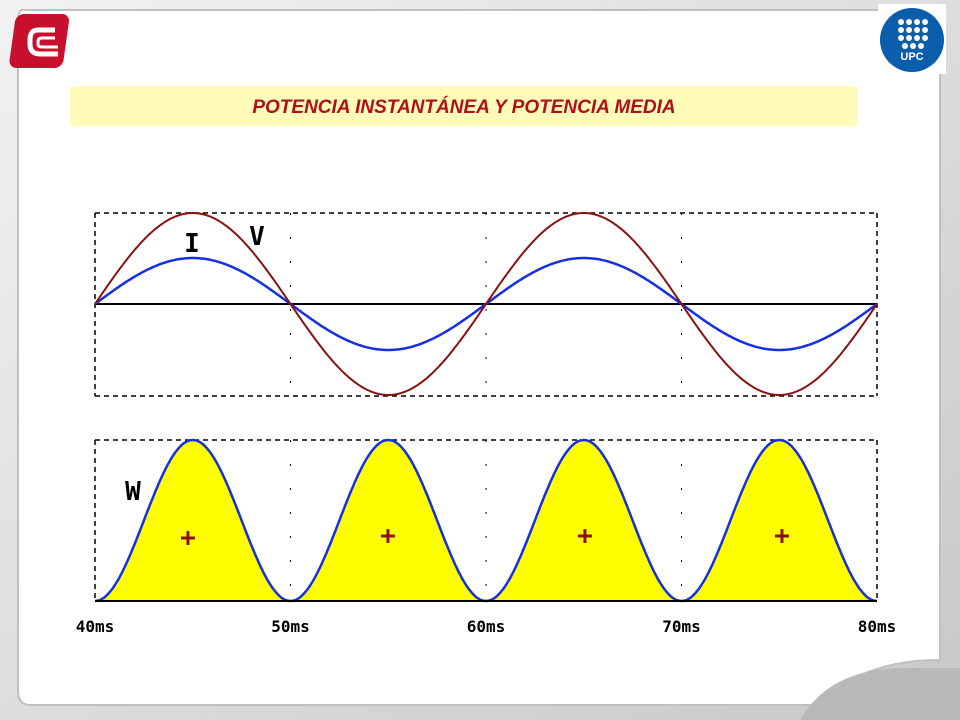 This screenshot has width=960, height=720. I want to click on logo-text: UPC, so click(911, 57).